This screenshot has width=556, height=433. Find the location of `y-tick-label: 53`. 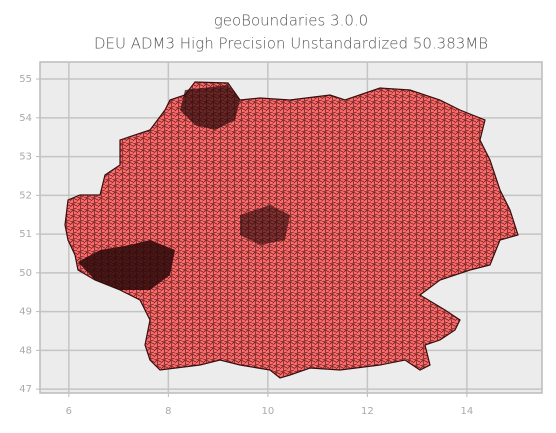

y-tick-label: 53 is located at coordinates (25, 157).